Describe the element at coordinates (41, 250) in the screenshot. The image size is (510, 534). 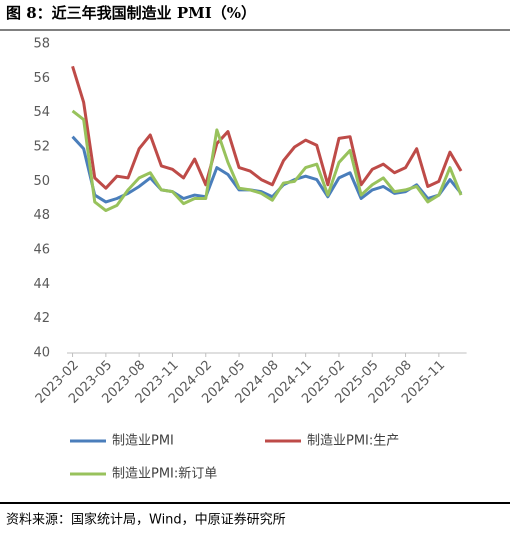
I see `y-tick-label: 46` at that location.